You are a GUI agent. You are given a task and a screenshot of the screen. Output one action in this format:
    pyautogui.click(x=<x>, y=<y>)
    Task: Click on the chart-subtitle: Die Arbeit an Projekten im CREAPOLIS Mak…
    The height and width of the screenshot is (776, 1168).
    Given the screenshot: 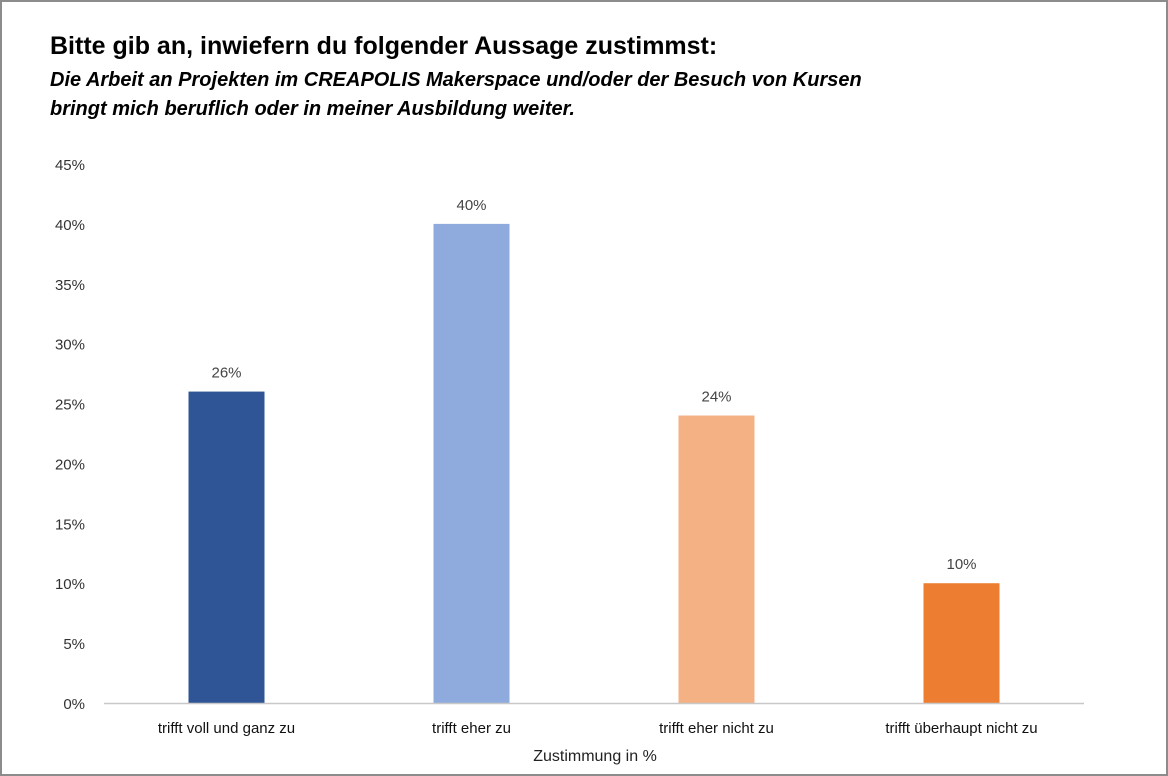 What is the action you would take?
    pyautogui.click(x=550, y=95)
    